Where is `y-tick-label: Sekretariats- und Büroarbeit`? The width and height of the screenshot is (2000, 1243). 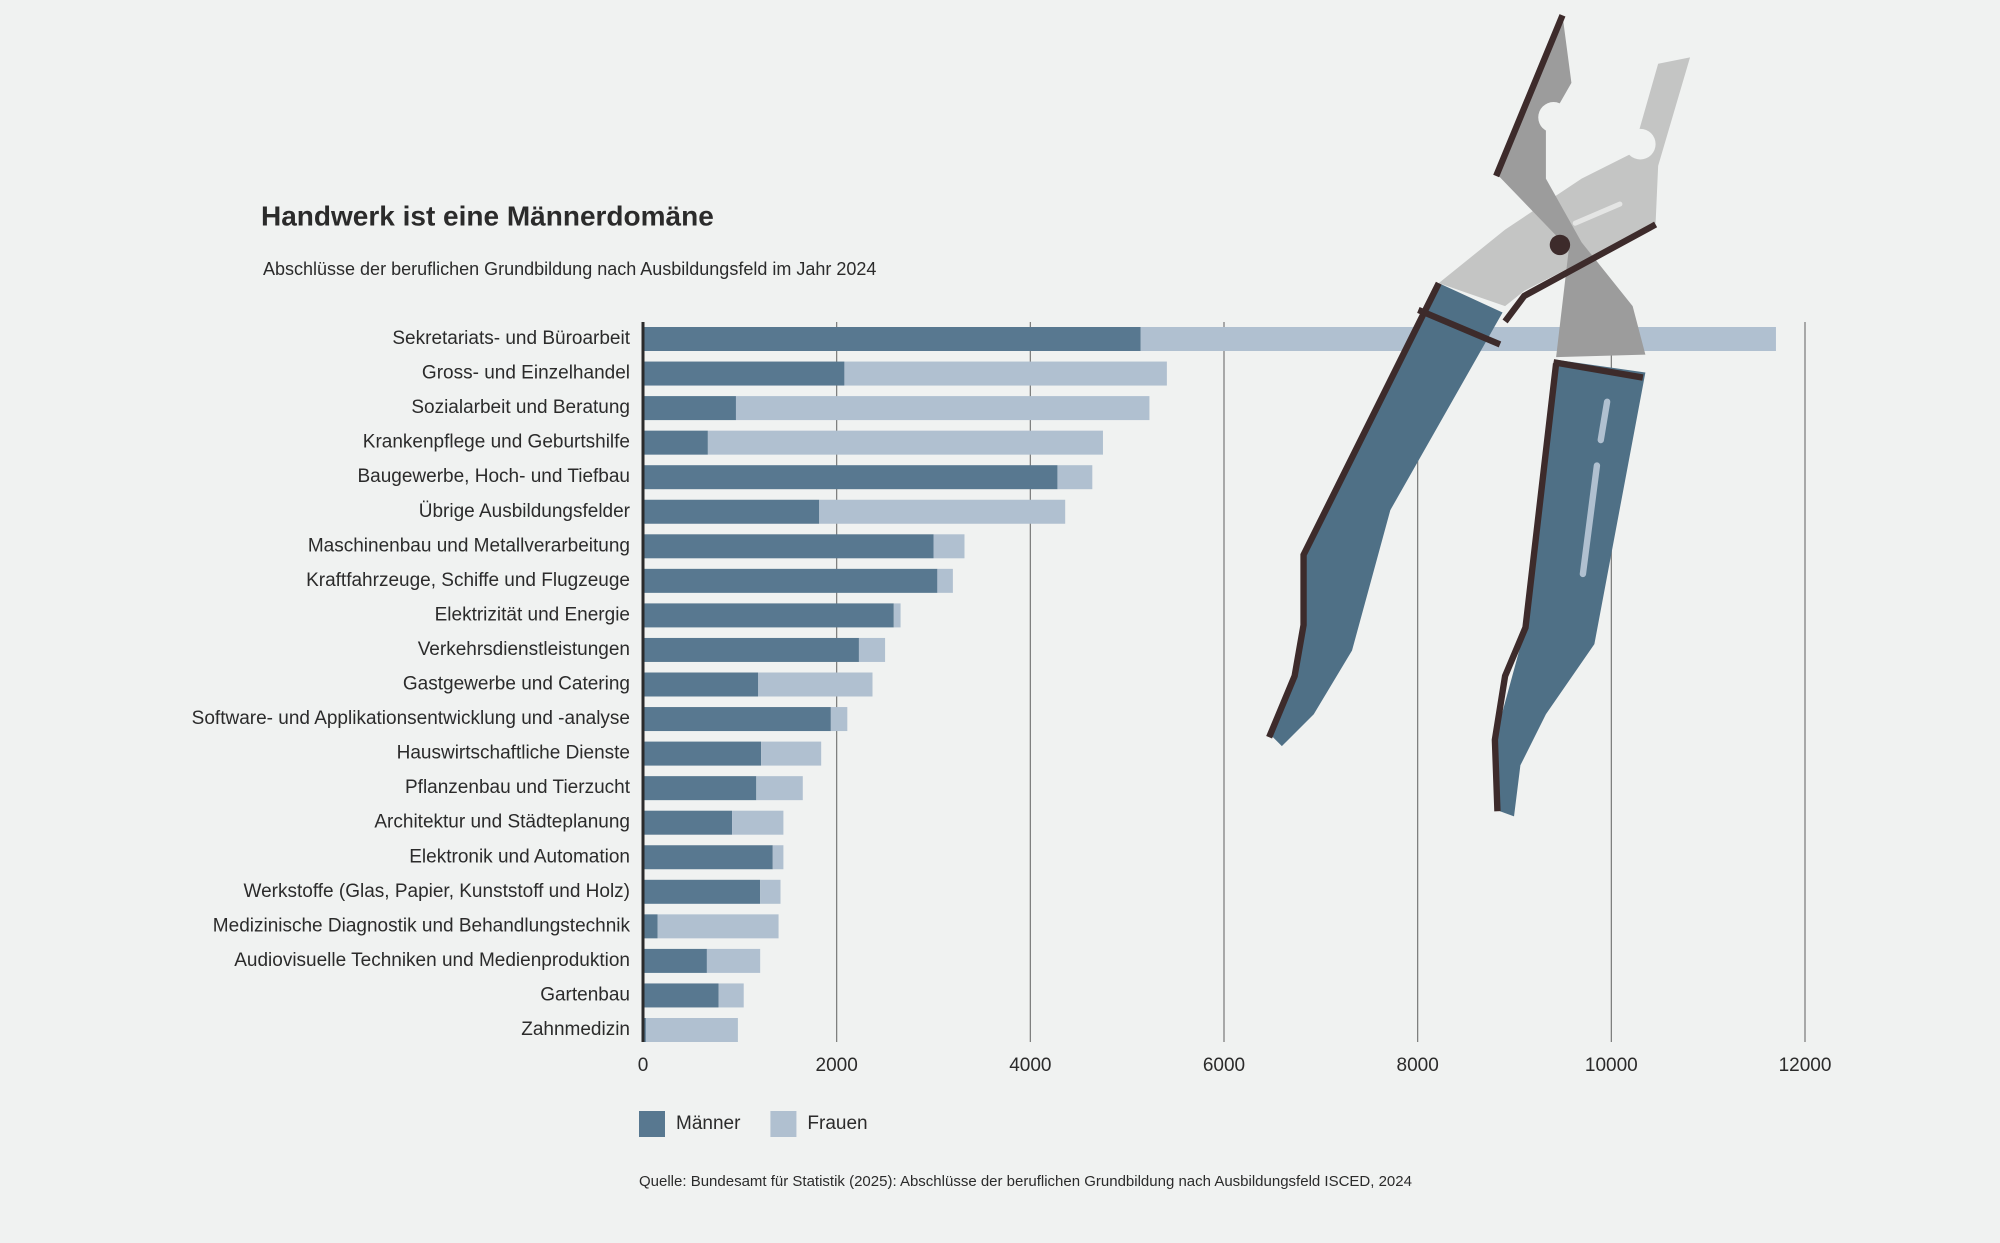 y-tick-label: Sekretariats- und Büroarbeit is located at coordinates (511, 338).